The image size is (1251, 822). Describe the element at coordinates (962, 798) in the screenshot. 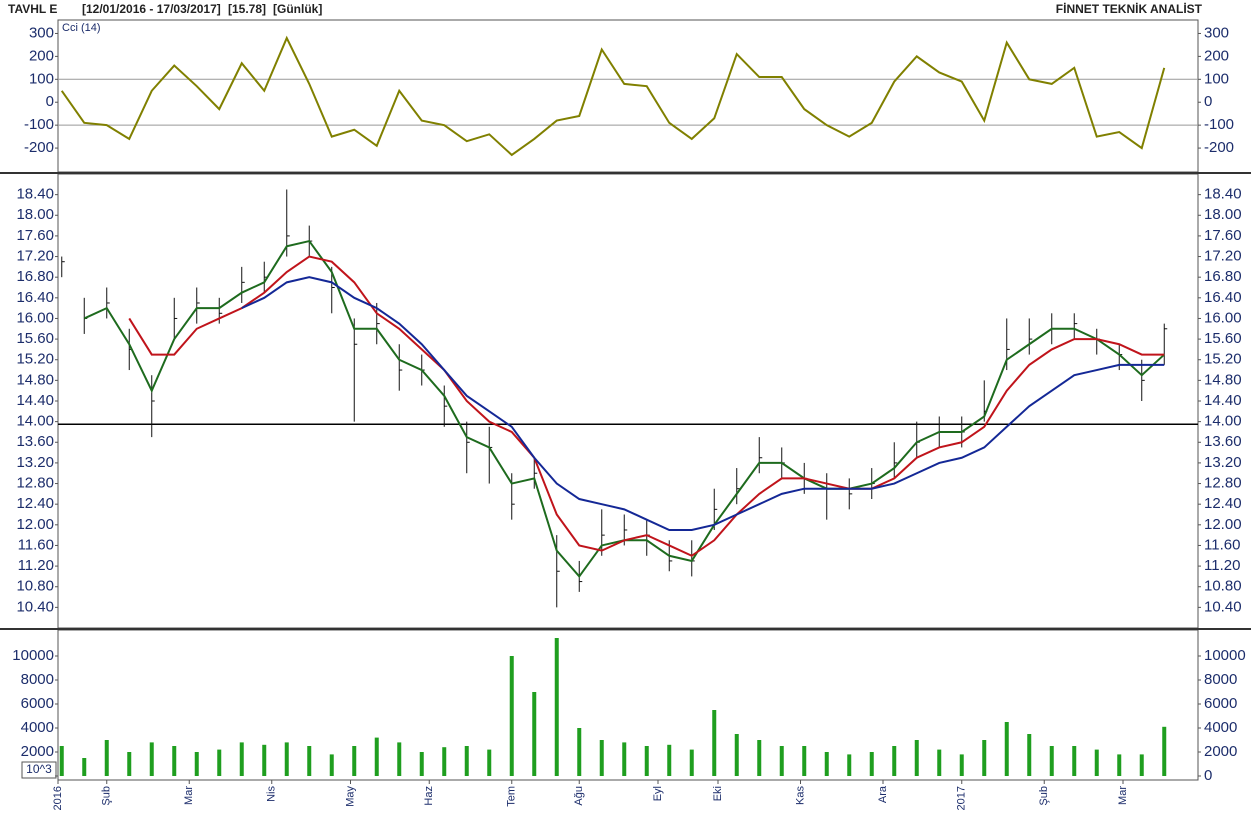

I see `x-tick-label: 2017` at that location.